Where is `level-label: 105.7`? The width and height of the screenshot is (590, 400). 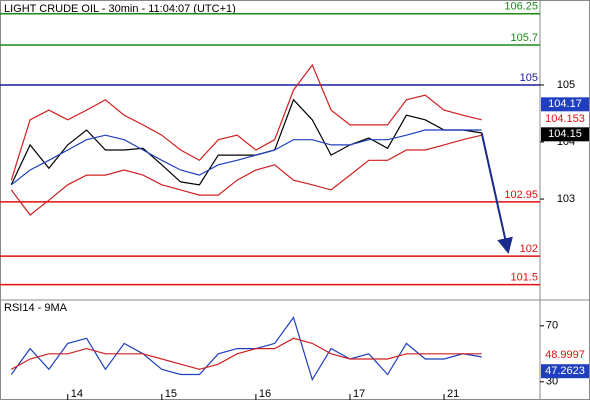 level-label: 105.7 is located at coordinates (524, 38).